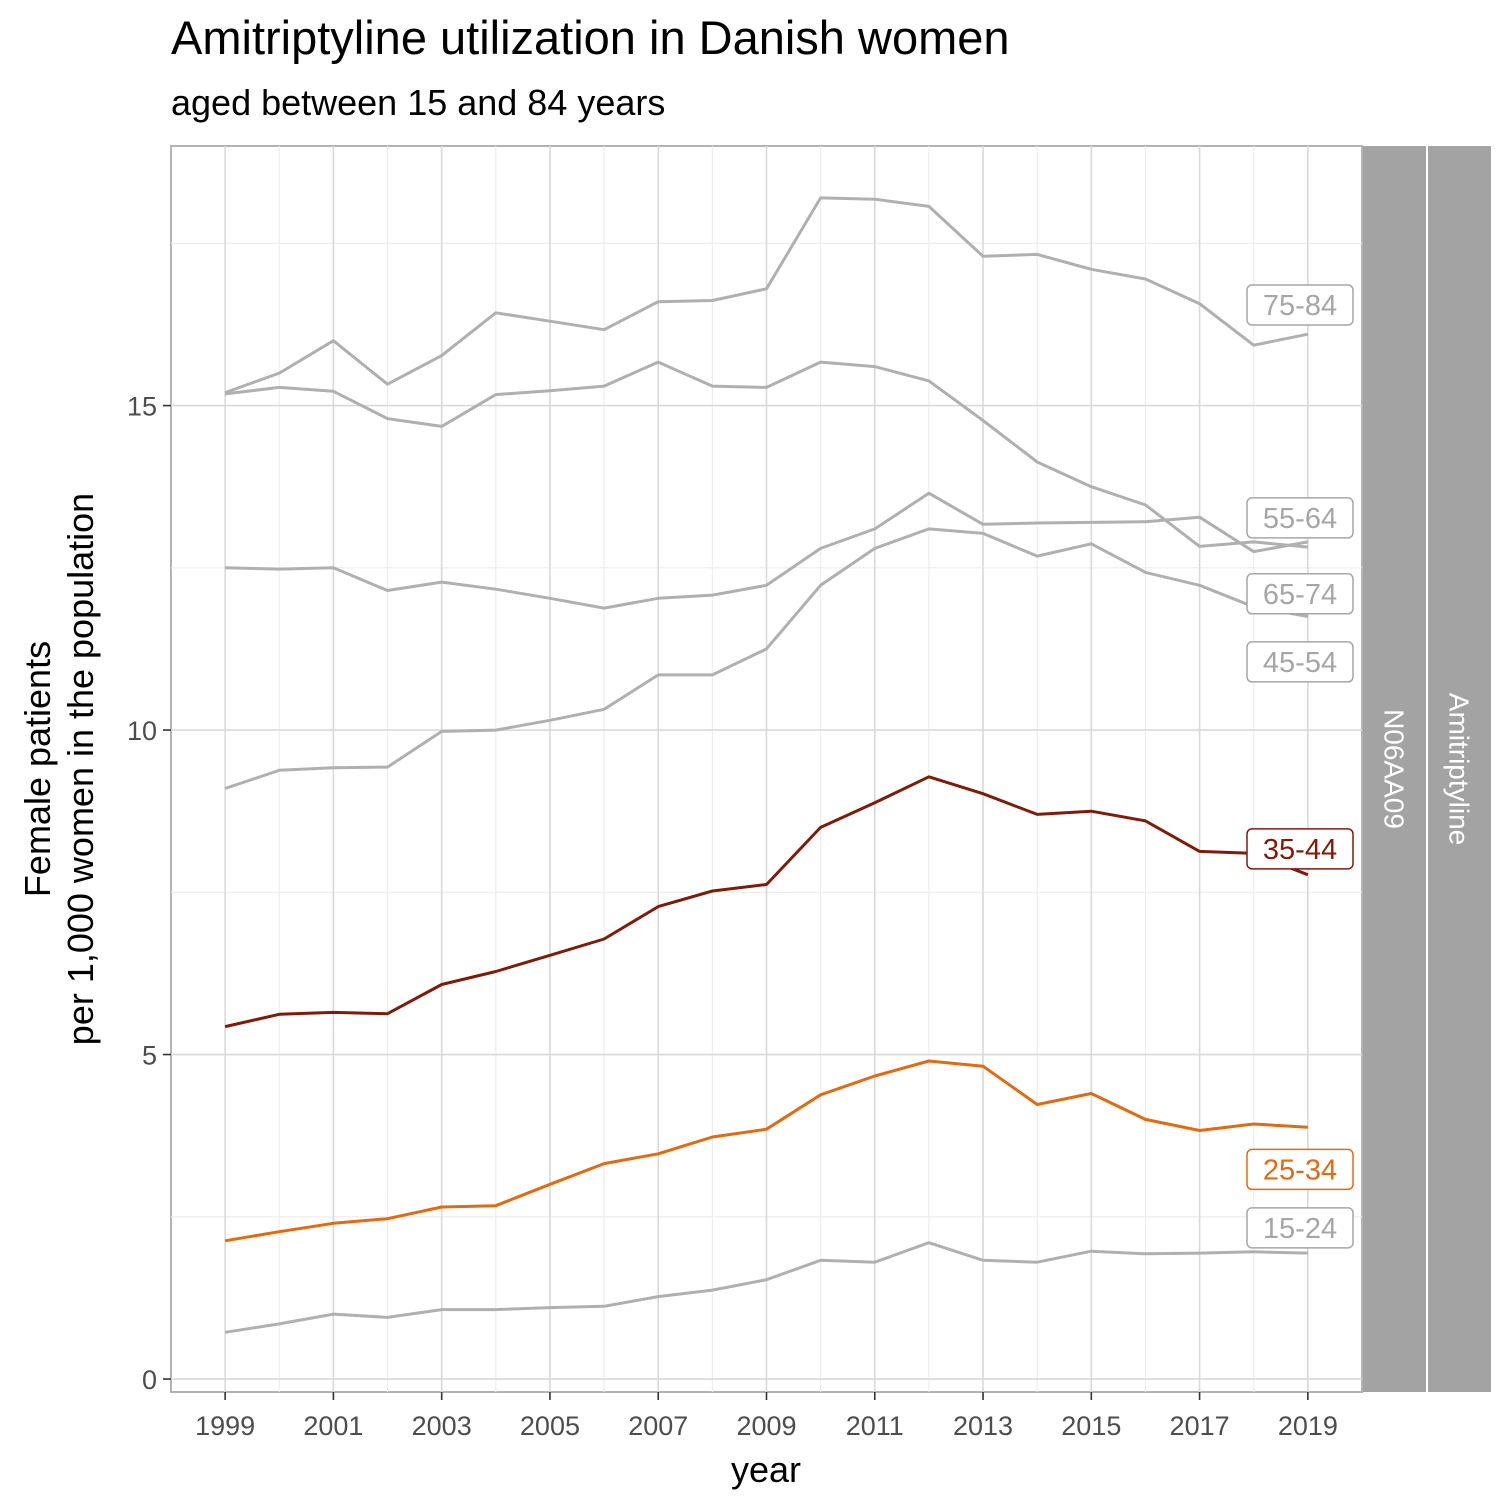 This screenshot has width=1512, height=1512. I want to click on x-tick-label: 2003, so click(442, 1426).